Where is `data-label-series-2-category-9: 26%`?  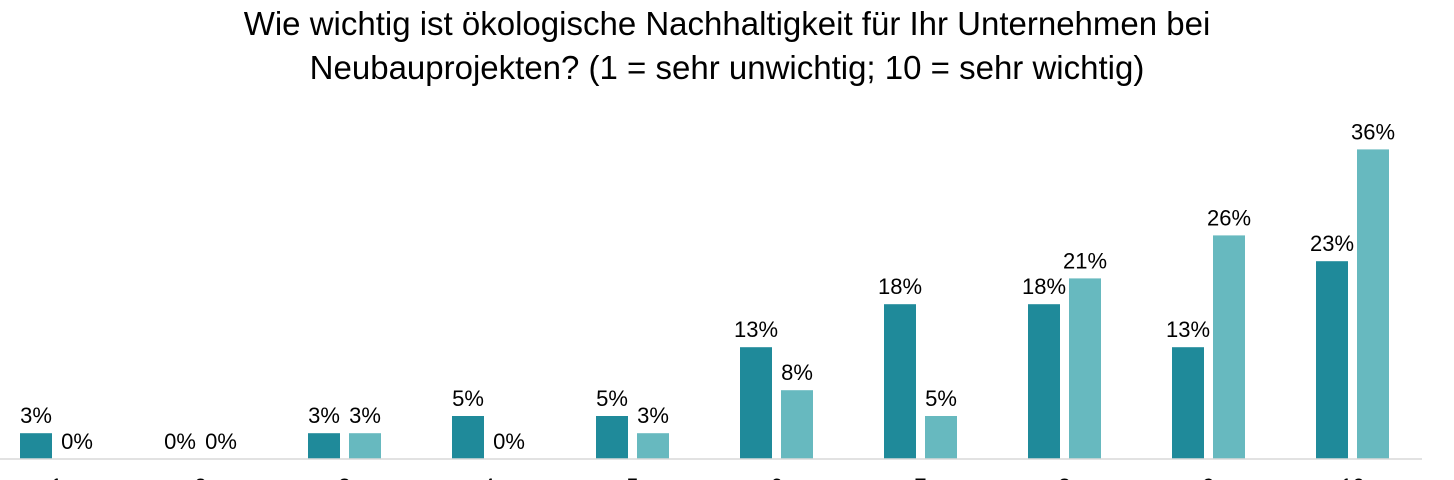 data-label-series-2-category-9: 26% is located at coordinates (1229, 217).